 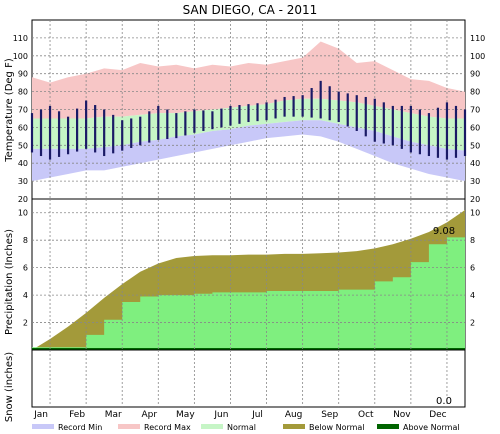 What do you see at coordinates (80, 427) in the screenshot?
I see `legend-label: Record Min` at bounding box center [80, 427].